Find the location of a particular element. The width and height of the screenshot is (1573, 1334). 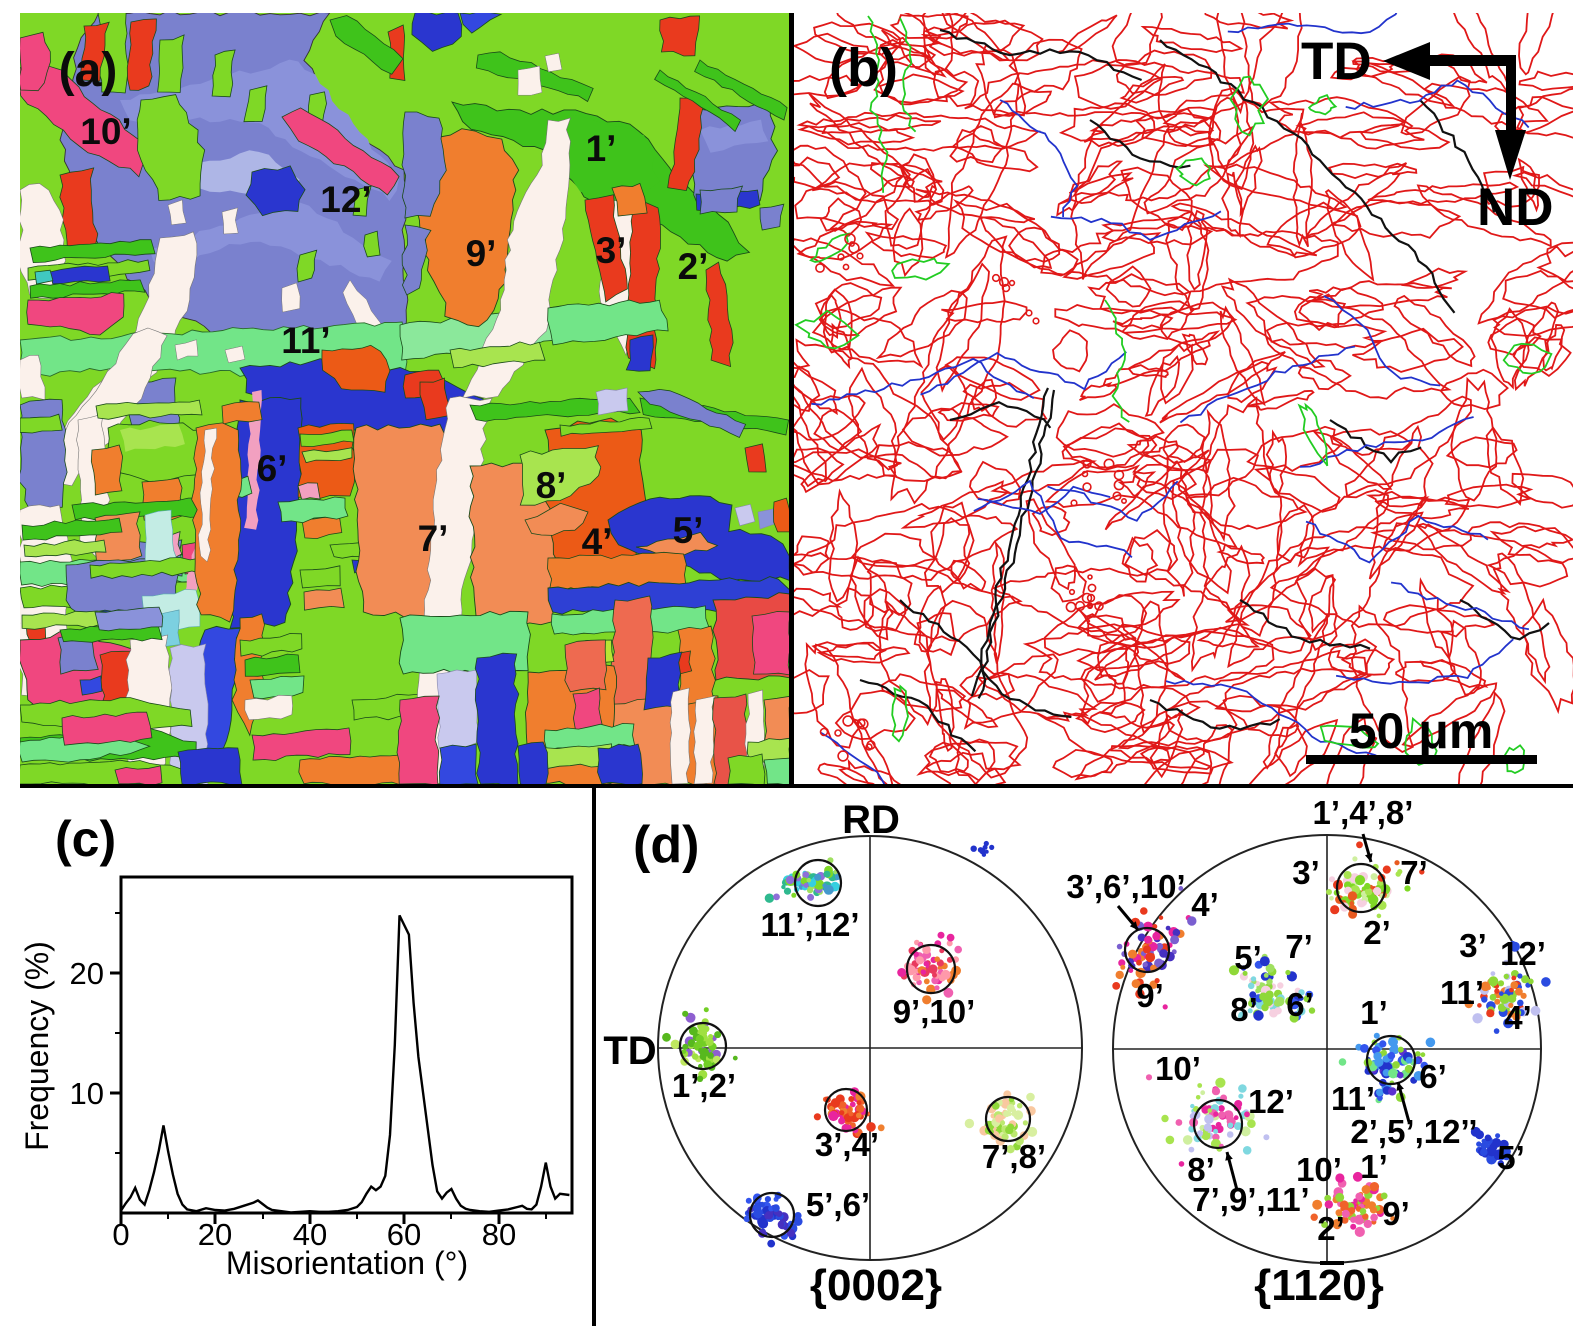

svg-text: 7’,9’,11’ is located at coordinates (1250, 1199).